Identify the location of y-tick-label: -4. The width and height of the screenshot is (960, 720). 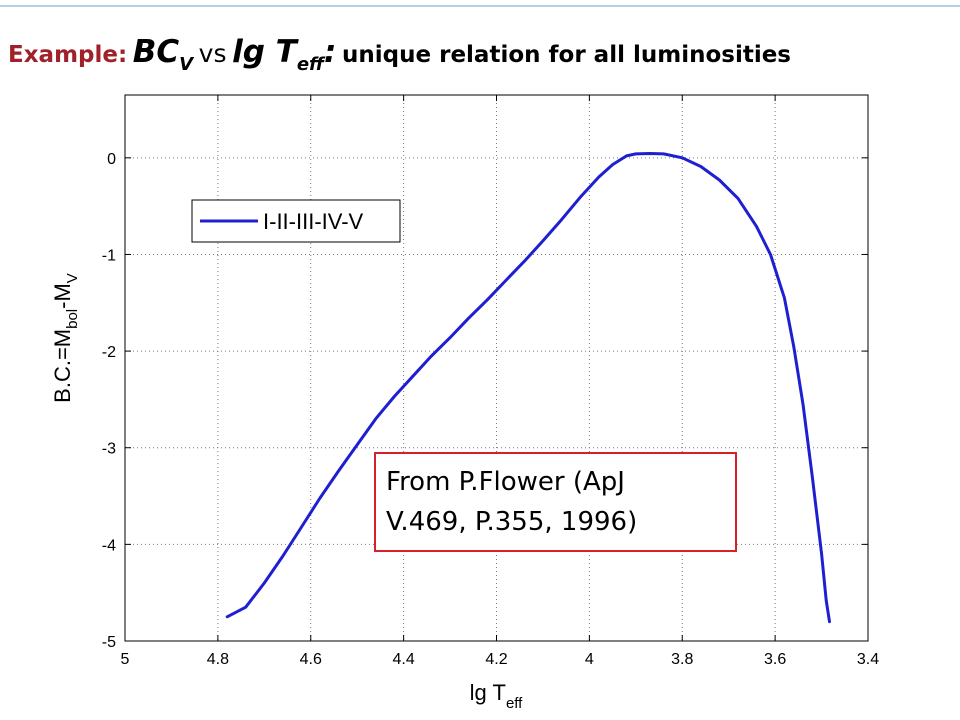
(109, 545).